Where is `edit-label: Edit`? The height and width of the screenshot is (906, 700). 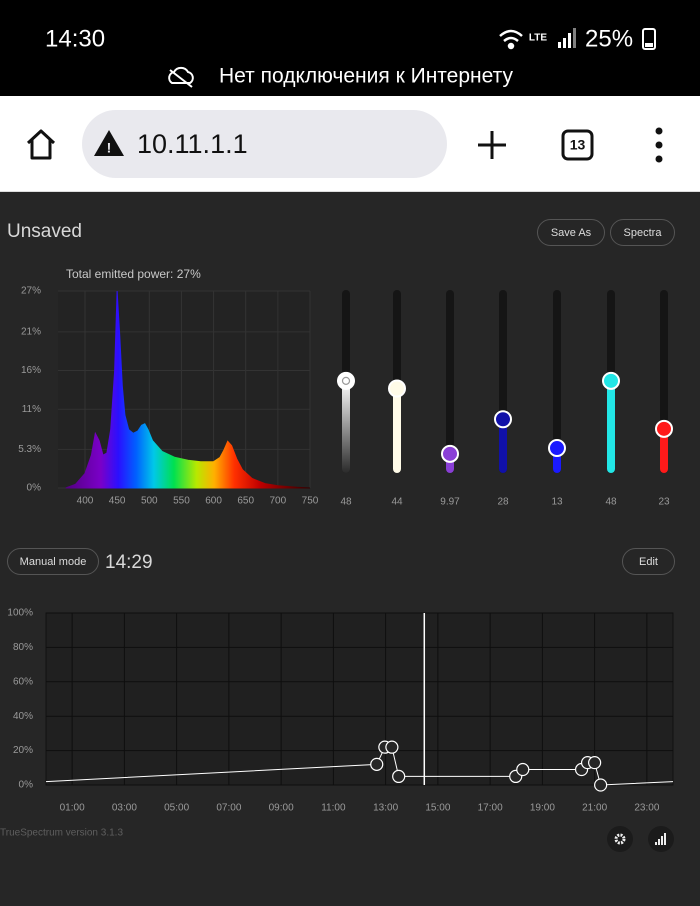
edit-label: Edit is located at coordinates (648, 562).